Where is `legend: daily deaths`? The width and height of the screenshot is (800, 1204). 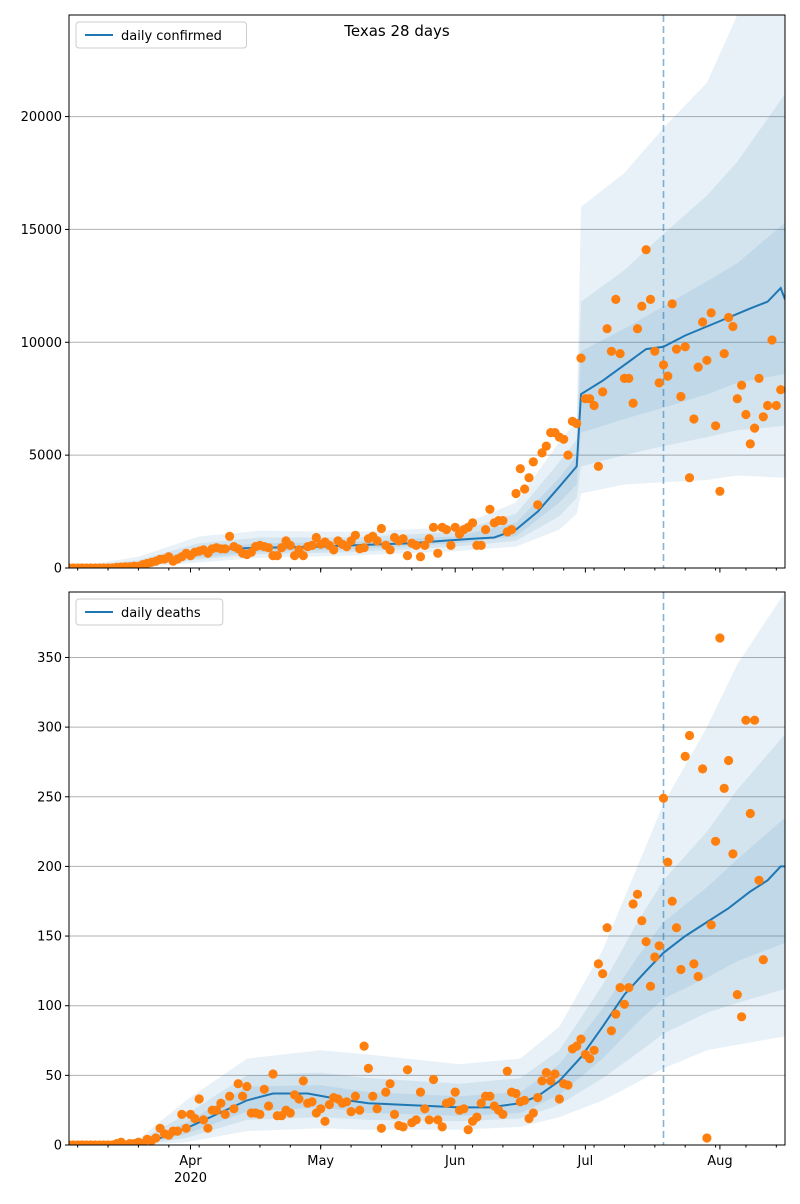
legend: daily deaths is located at coordinates (149, 612).